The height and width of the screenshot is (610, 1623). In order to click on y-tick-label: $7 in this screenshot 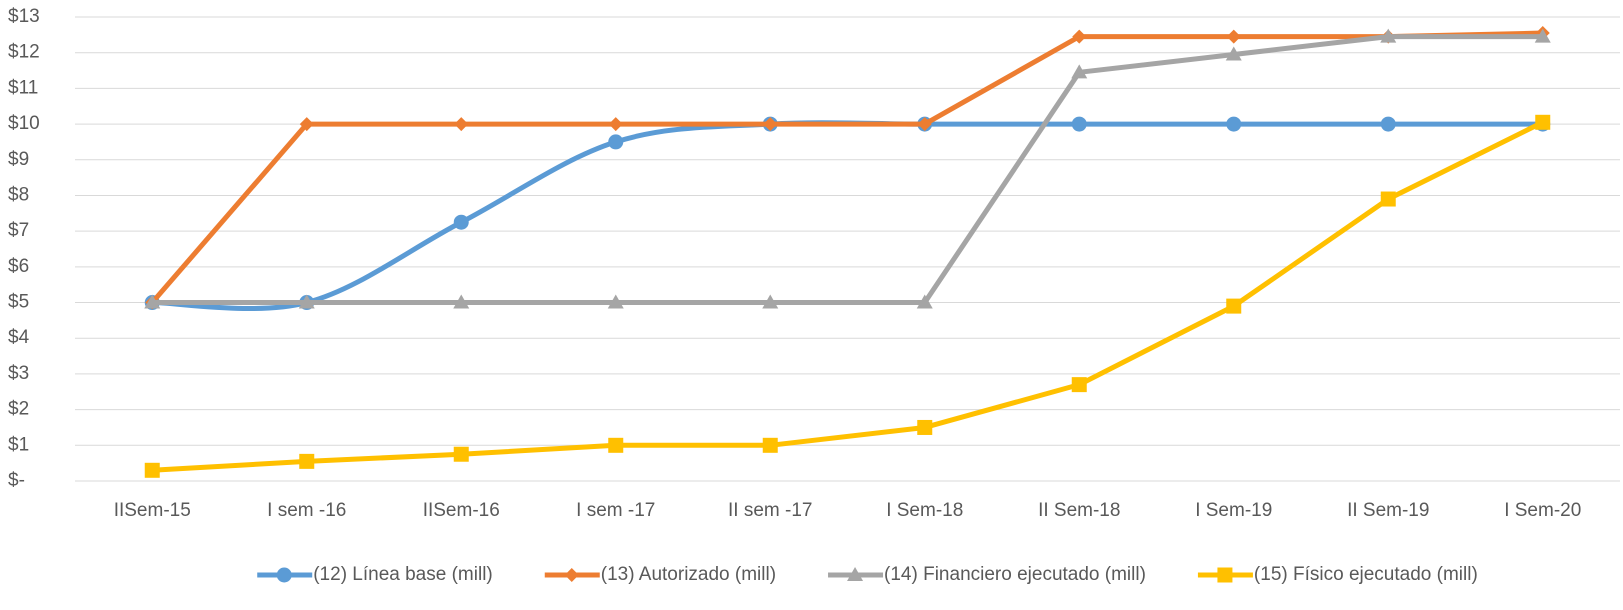, I will do `click(18, 230)`.